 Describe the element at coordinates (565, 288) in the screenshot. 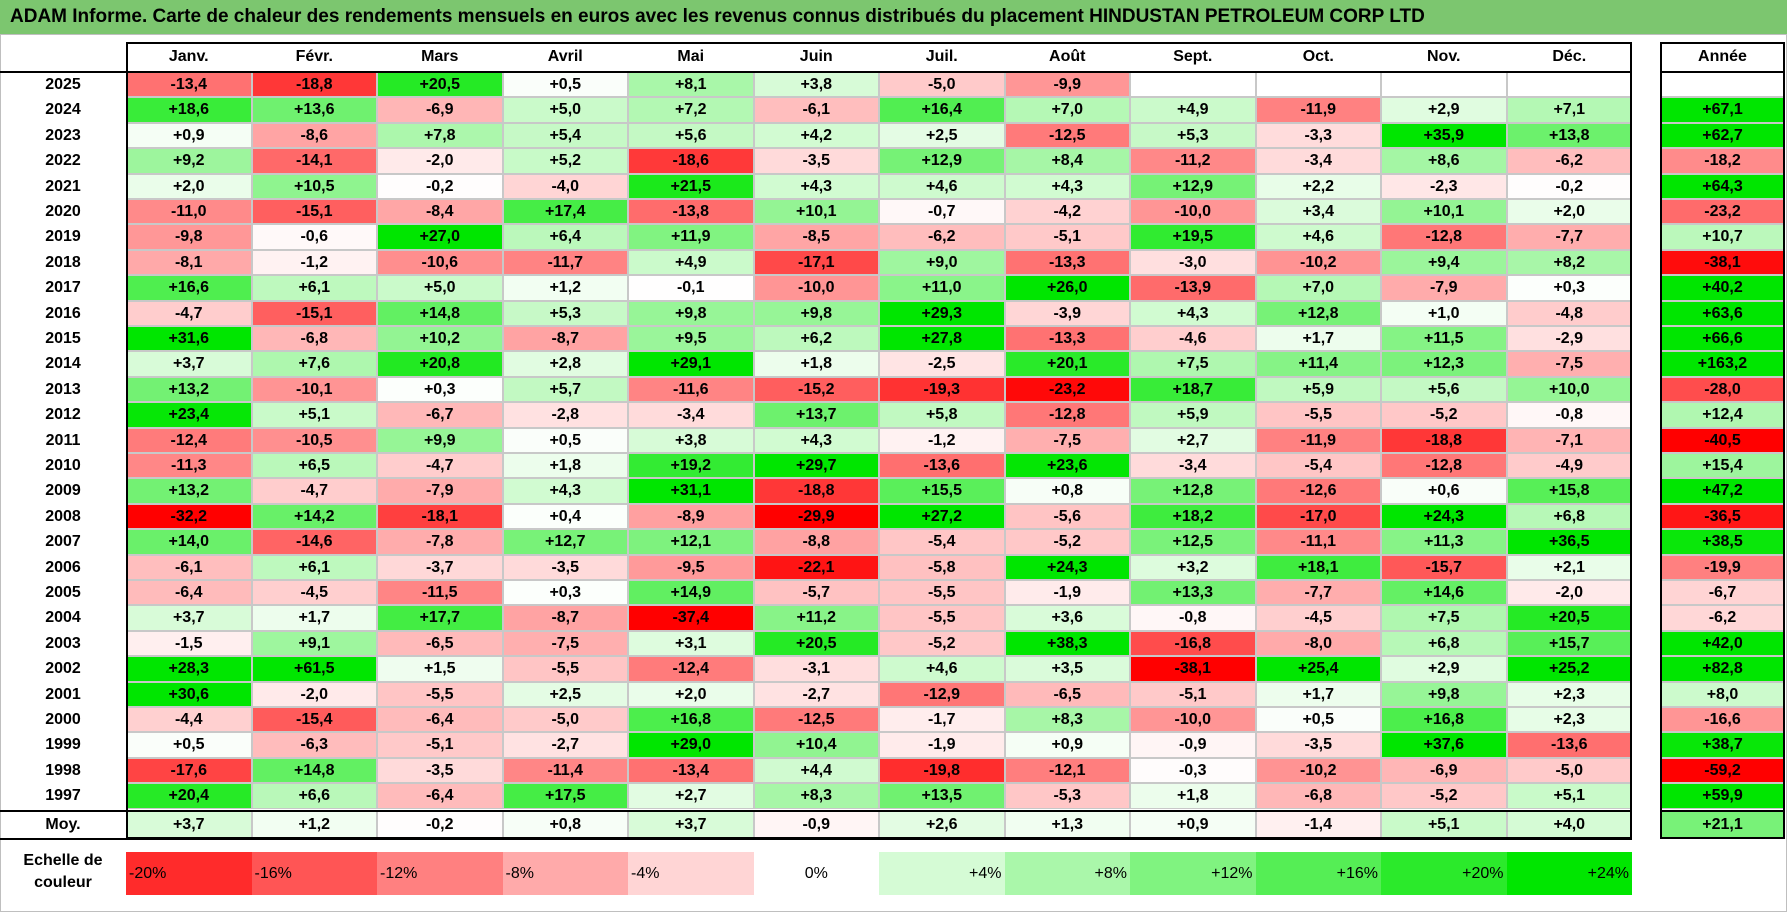

I see `heatmap-cell: +1,2` at that location.